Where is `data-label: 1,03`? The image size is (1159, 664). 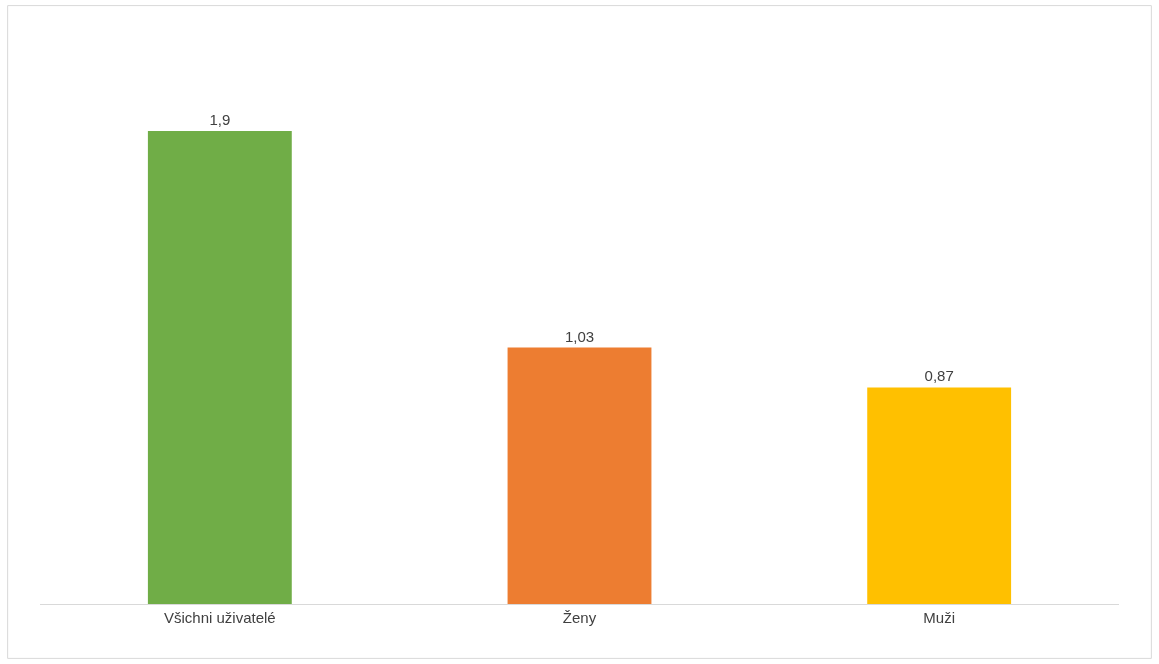 data-label: 1,03 is located at coordinates (579, 336).